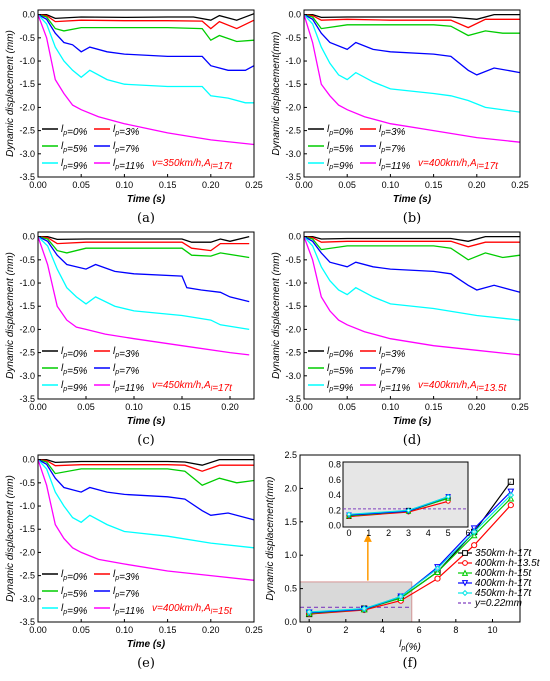  Describe the element at coordinates (367, 537) in the screenshot. I see `zoom-arrow-head` at that location.